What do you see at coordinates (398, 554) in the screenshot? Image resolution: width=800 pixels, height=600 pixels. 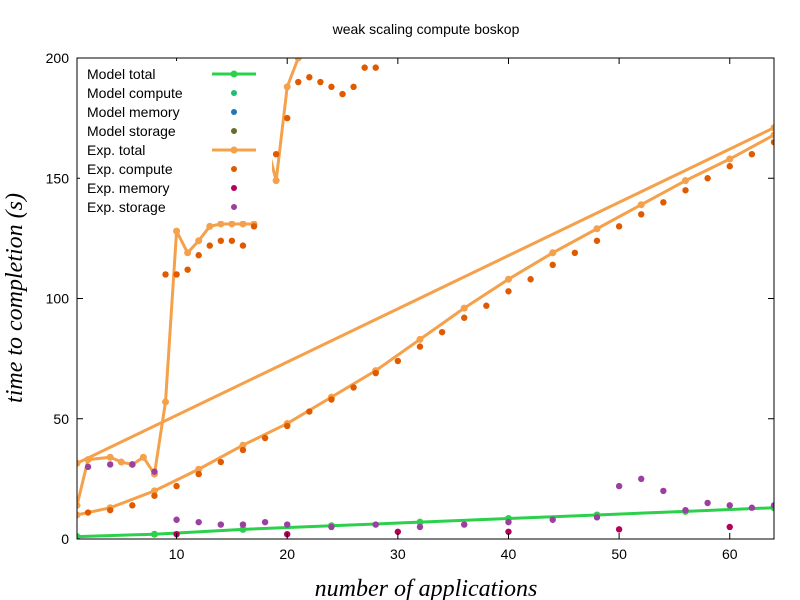 I see `x-tick-label: 30` at bounding box center [398, 554].